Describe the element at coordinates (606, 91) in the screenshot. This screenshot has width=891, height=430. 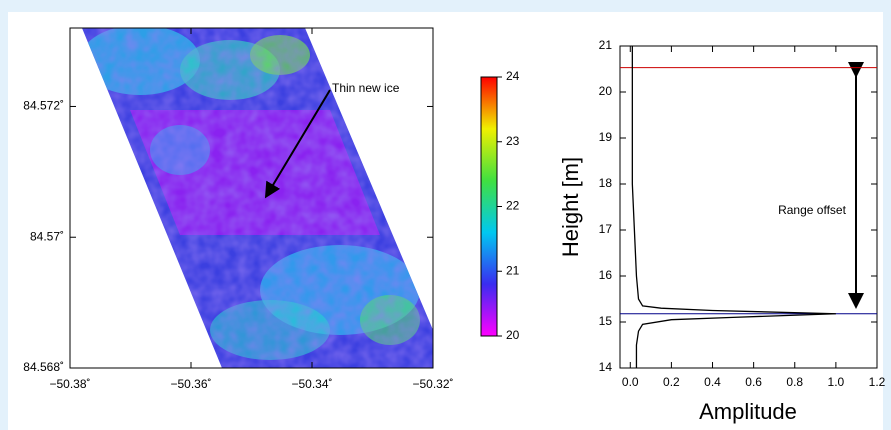
I see `y-tick-label: 20` at that location.